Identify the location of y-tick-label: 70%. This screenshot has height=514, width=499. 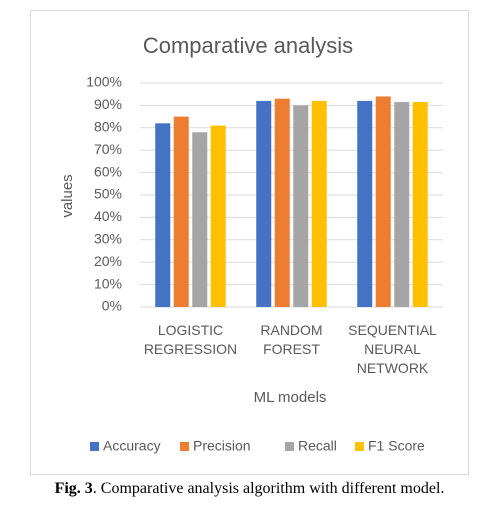
(108, 149).